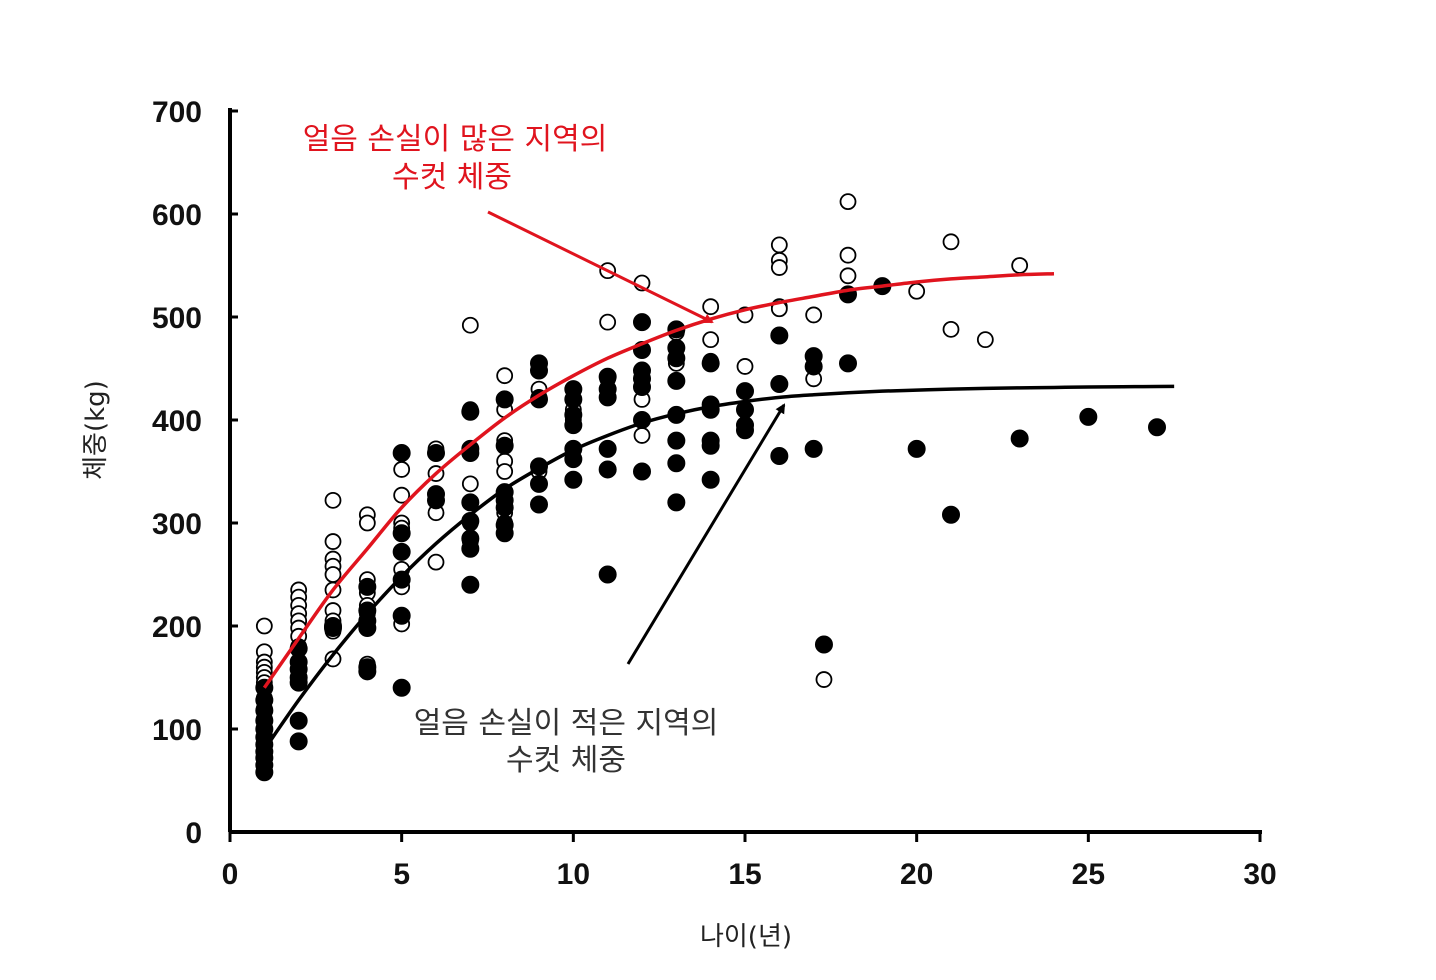 The height and width of the screenshot is (980, 1436). What do you see at coordinates (401, 874) in the screenshot?
I see `x-tick-label: 5` at bounding box center [401, 874].